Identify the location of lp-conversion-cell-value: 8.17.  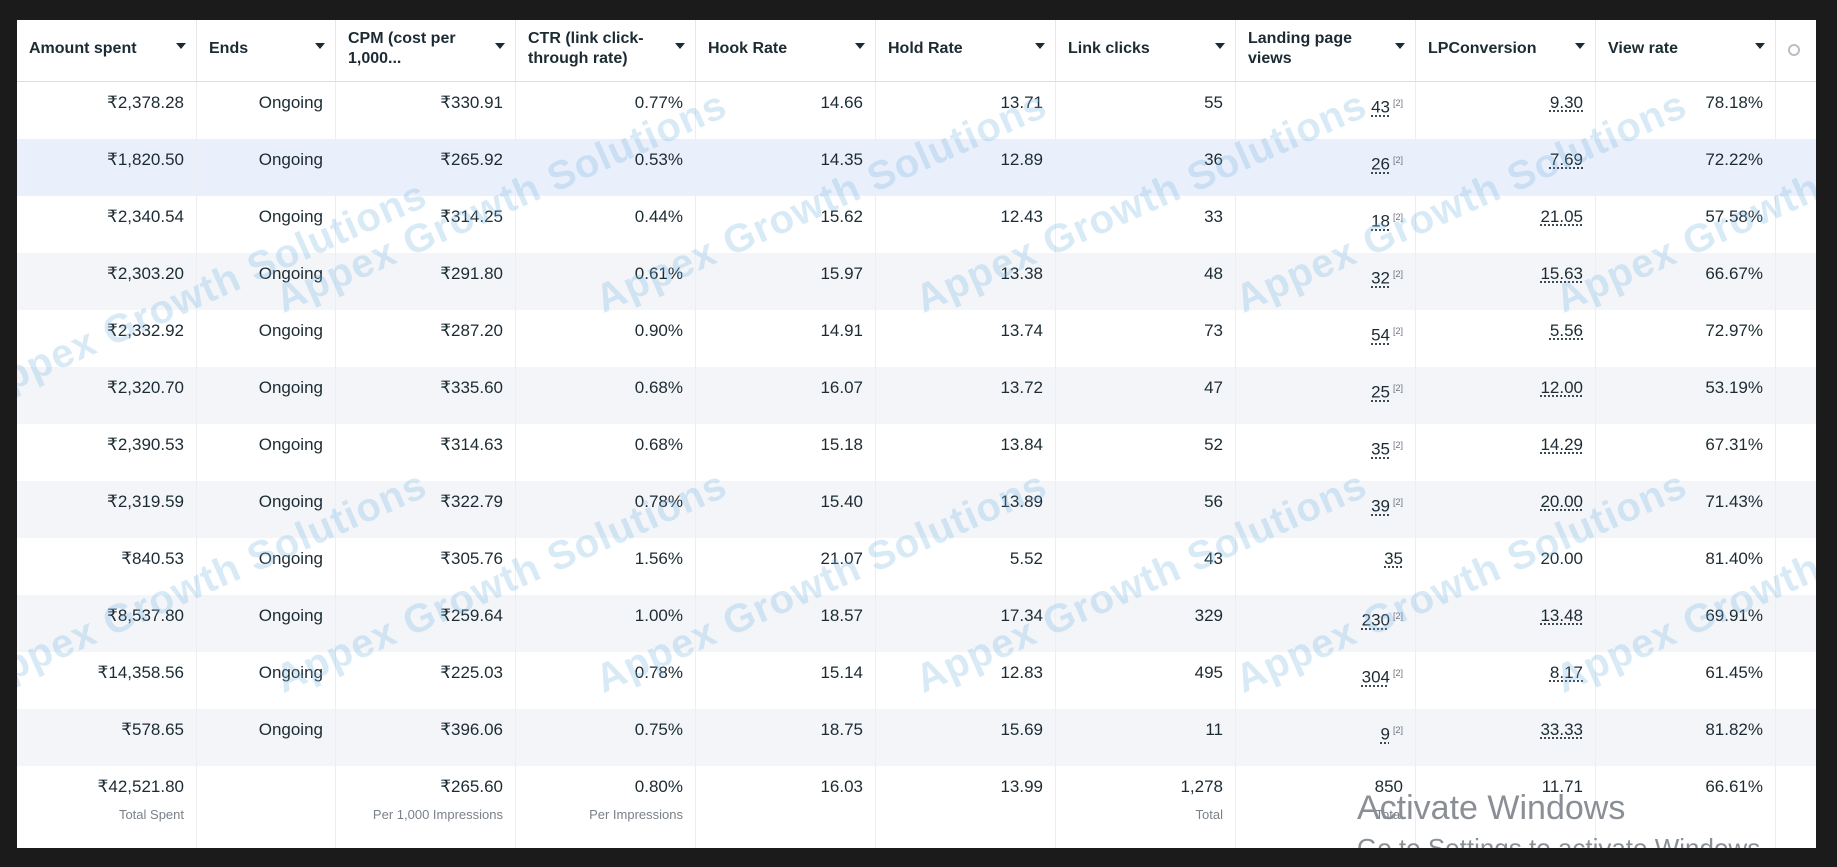
(1566, 672).